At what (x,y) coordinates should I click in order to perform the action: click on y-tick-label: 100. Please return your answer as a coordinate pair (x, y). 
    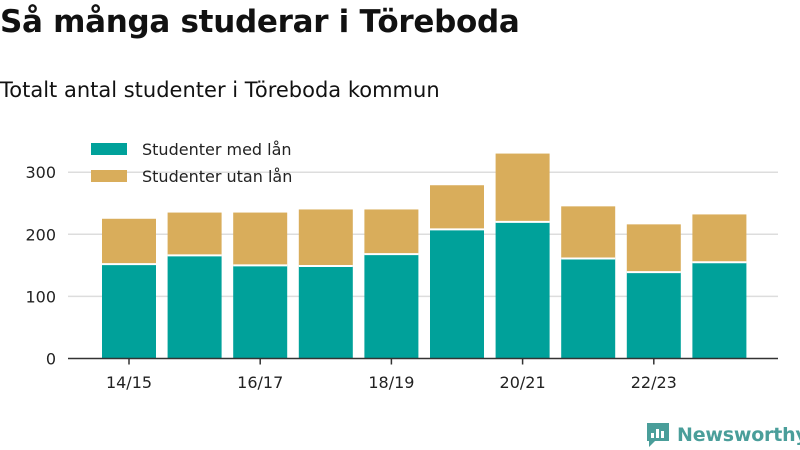
    Looking at the image, I should click on (40, 296).